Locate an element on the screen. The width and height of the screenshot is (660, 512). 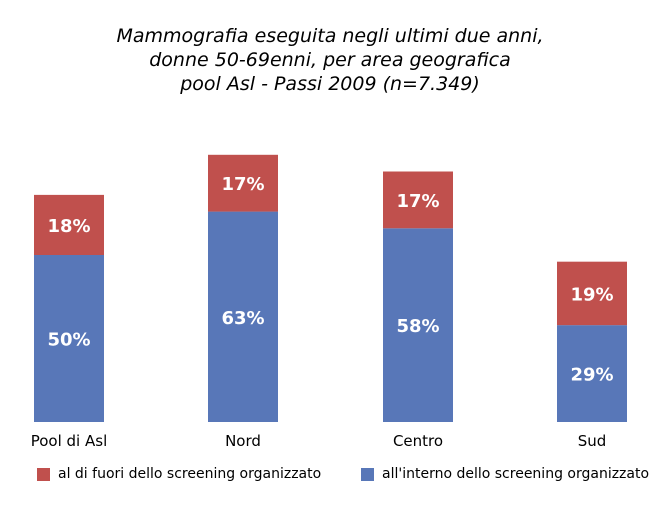
legend-label-inside: all'interno dello screening organizzato is located at coordinates (516, 474).